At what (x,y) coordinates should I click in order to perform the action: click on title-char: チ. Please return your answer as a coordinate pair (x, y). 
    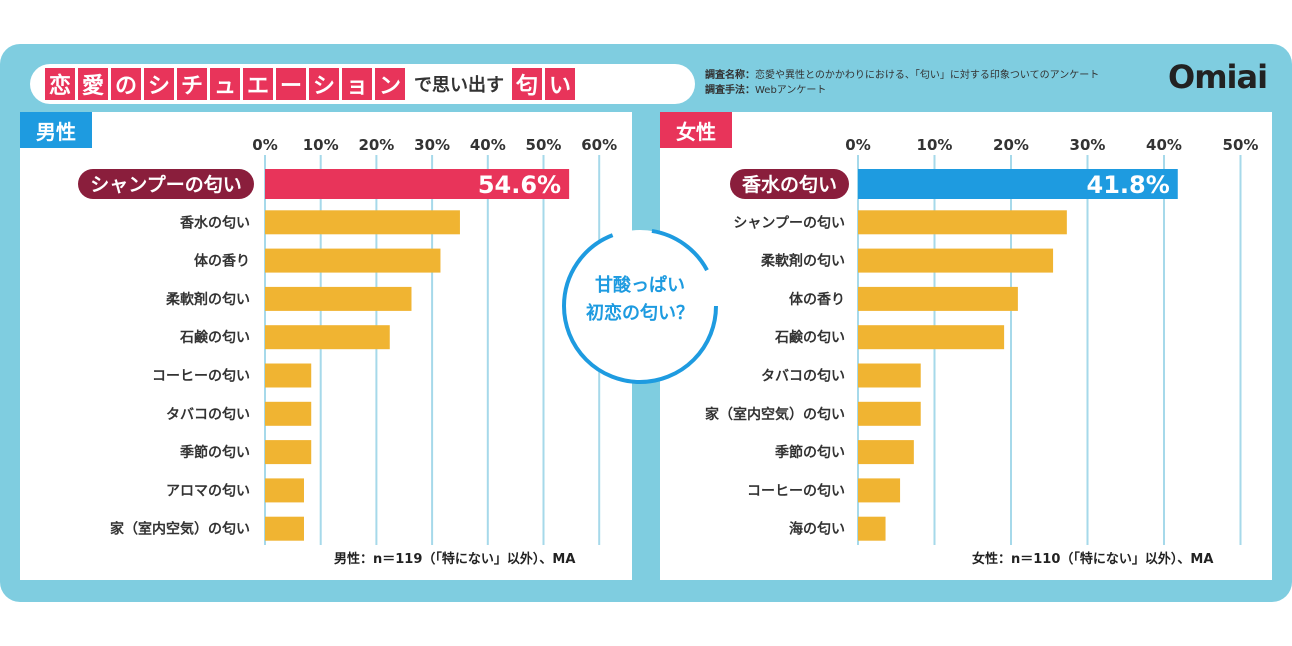
    Looking at the image, I should click on (192, 84).